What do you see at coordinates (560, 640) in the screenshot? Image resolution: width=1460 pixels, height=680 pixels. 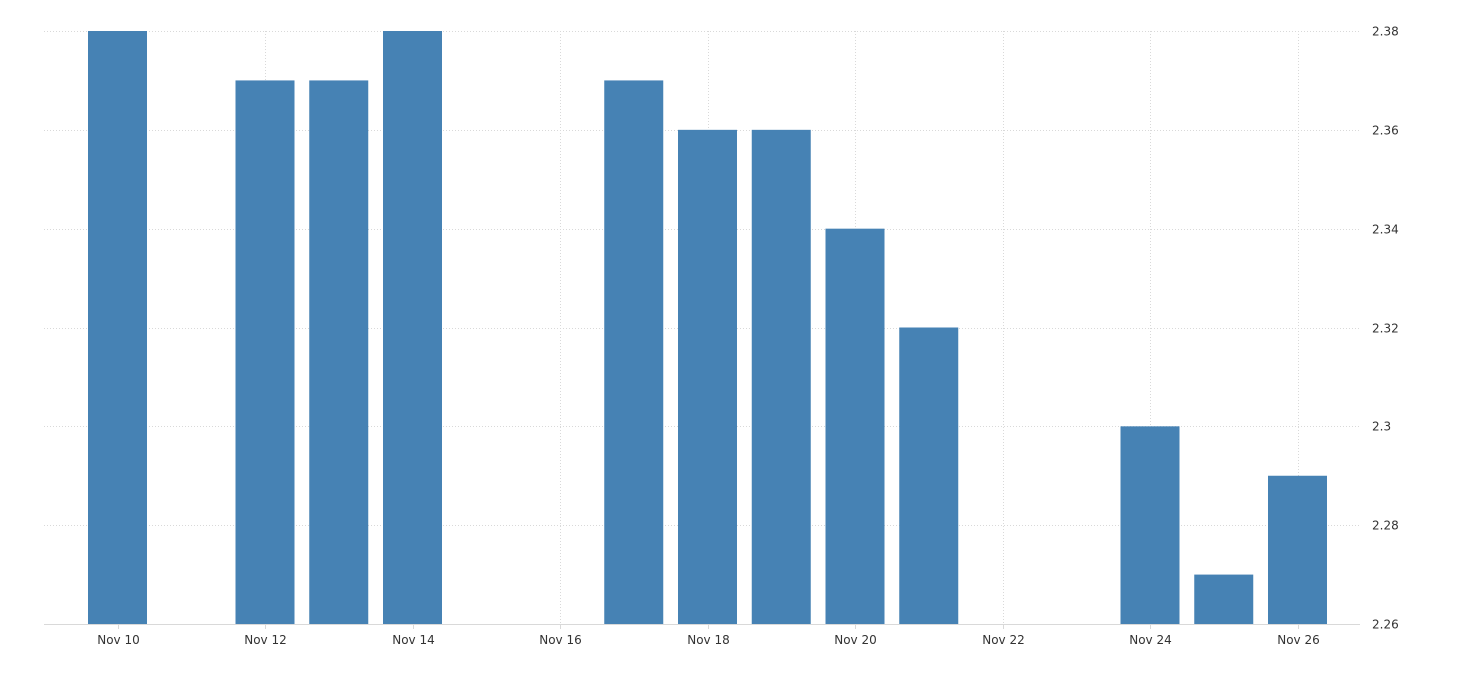 I see `x-tick-label: Nov 16` at bounding box center [560, 640].